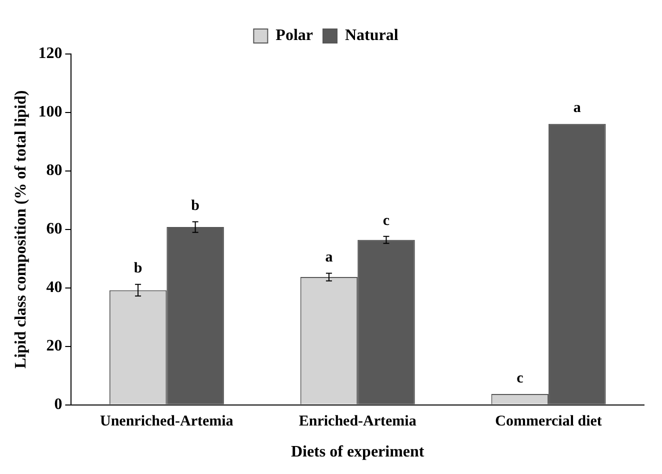  Describe the element at coordinates (54, 345) in the screenshot. I see `y-tick-label: 20` at that location.